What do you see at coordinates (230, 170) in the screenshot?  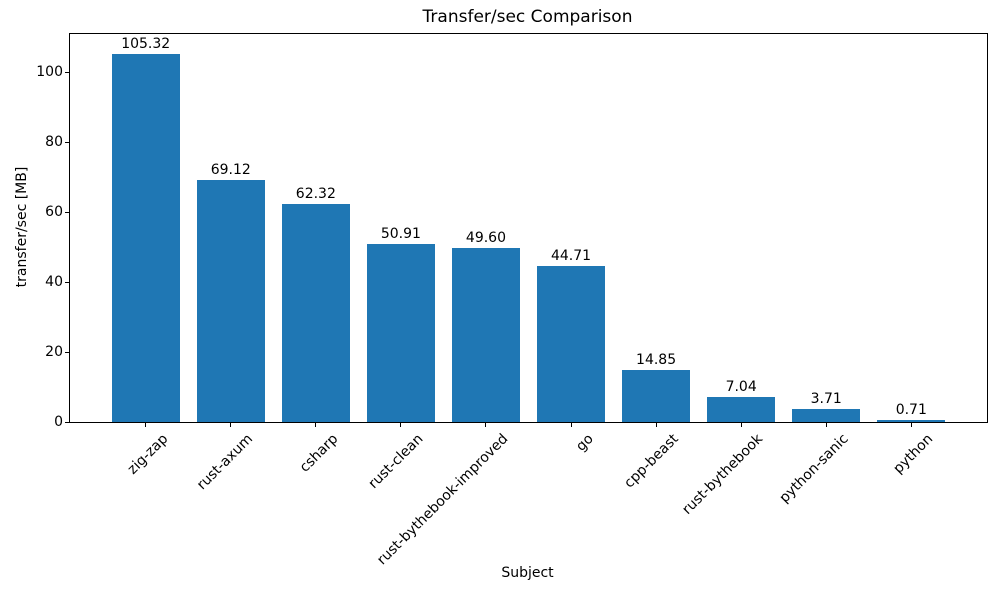 I see `bar-value-label: 69.12` at bounding box center [230, 170].